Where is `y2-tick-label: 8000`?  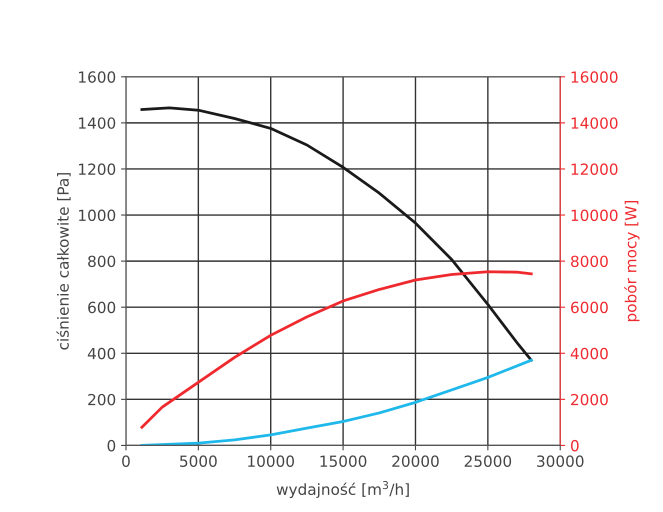
y2-tick-label: 8000 is located at coordinates (589, 262).